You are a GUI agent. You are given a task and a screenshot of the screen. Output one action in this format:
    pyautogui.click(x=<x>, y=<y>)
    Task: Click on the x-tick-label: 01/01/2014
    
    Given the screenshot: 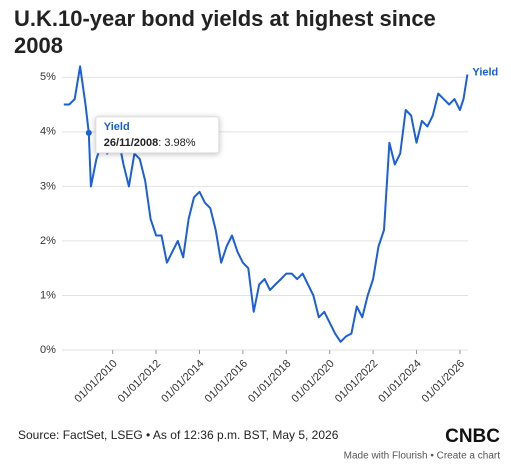 What is the action you would take?
    pyautogui.click(x=182, y=381)
    